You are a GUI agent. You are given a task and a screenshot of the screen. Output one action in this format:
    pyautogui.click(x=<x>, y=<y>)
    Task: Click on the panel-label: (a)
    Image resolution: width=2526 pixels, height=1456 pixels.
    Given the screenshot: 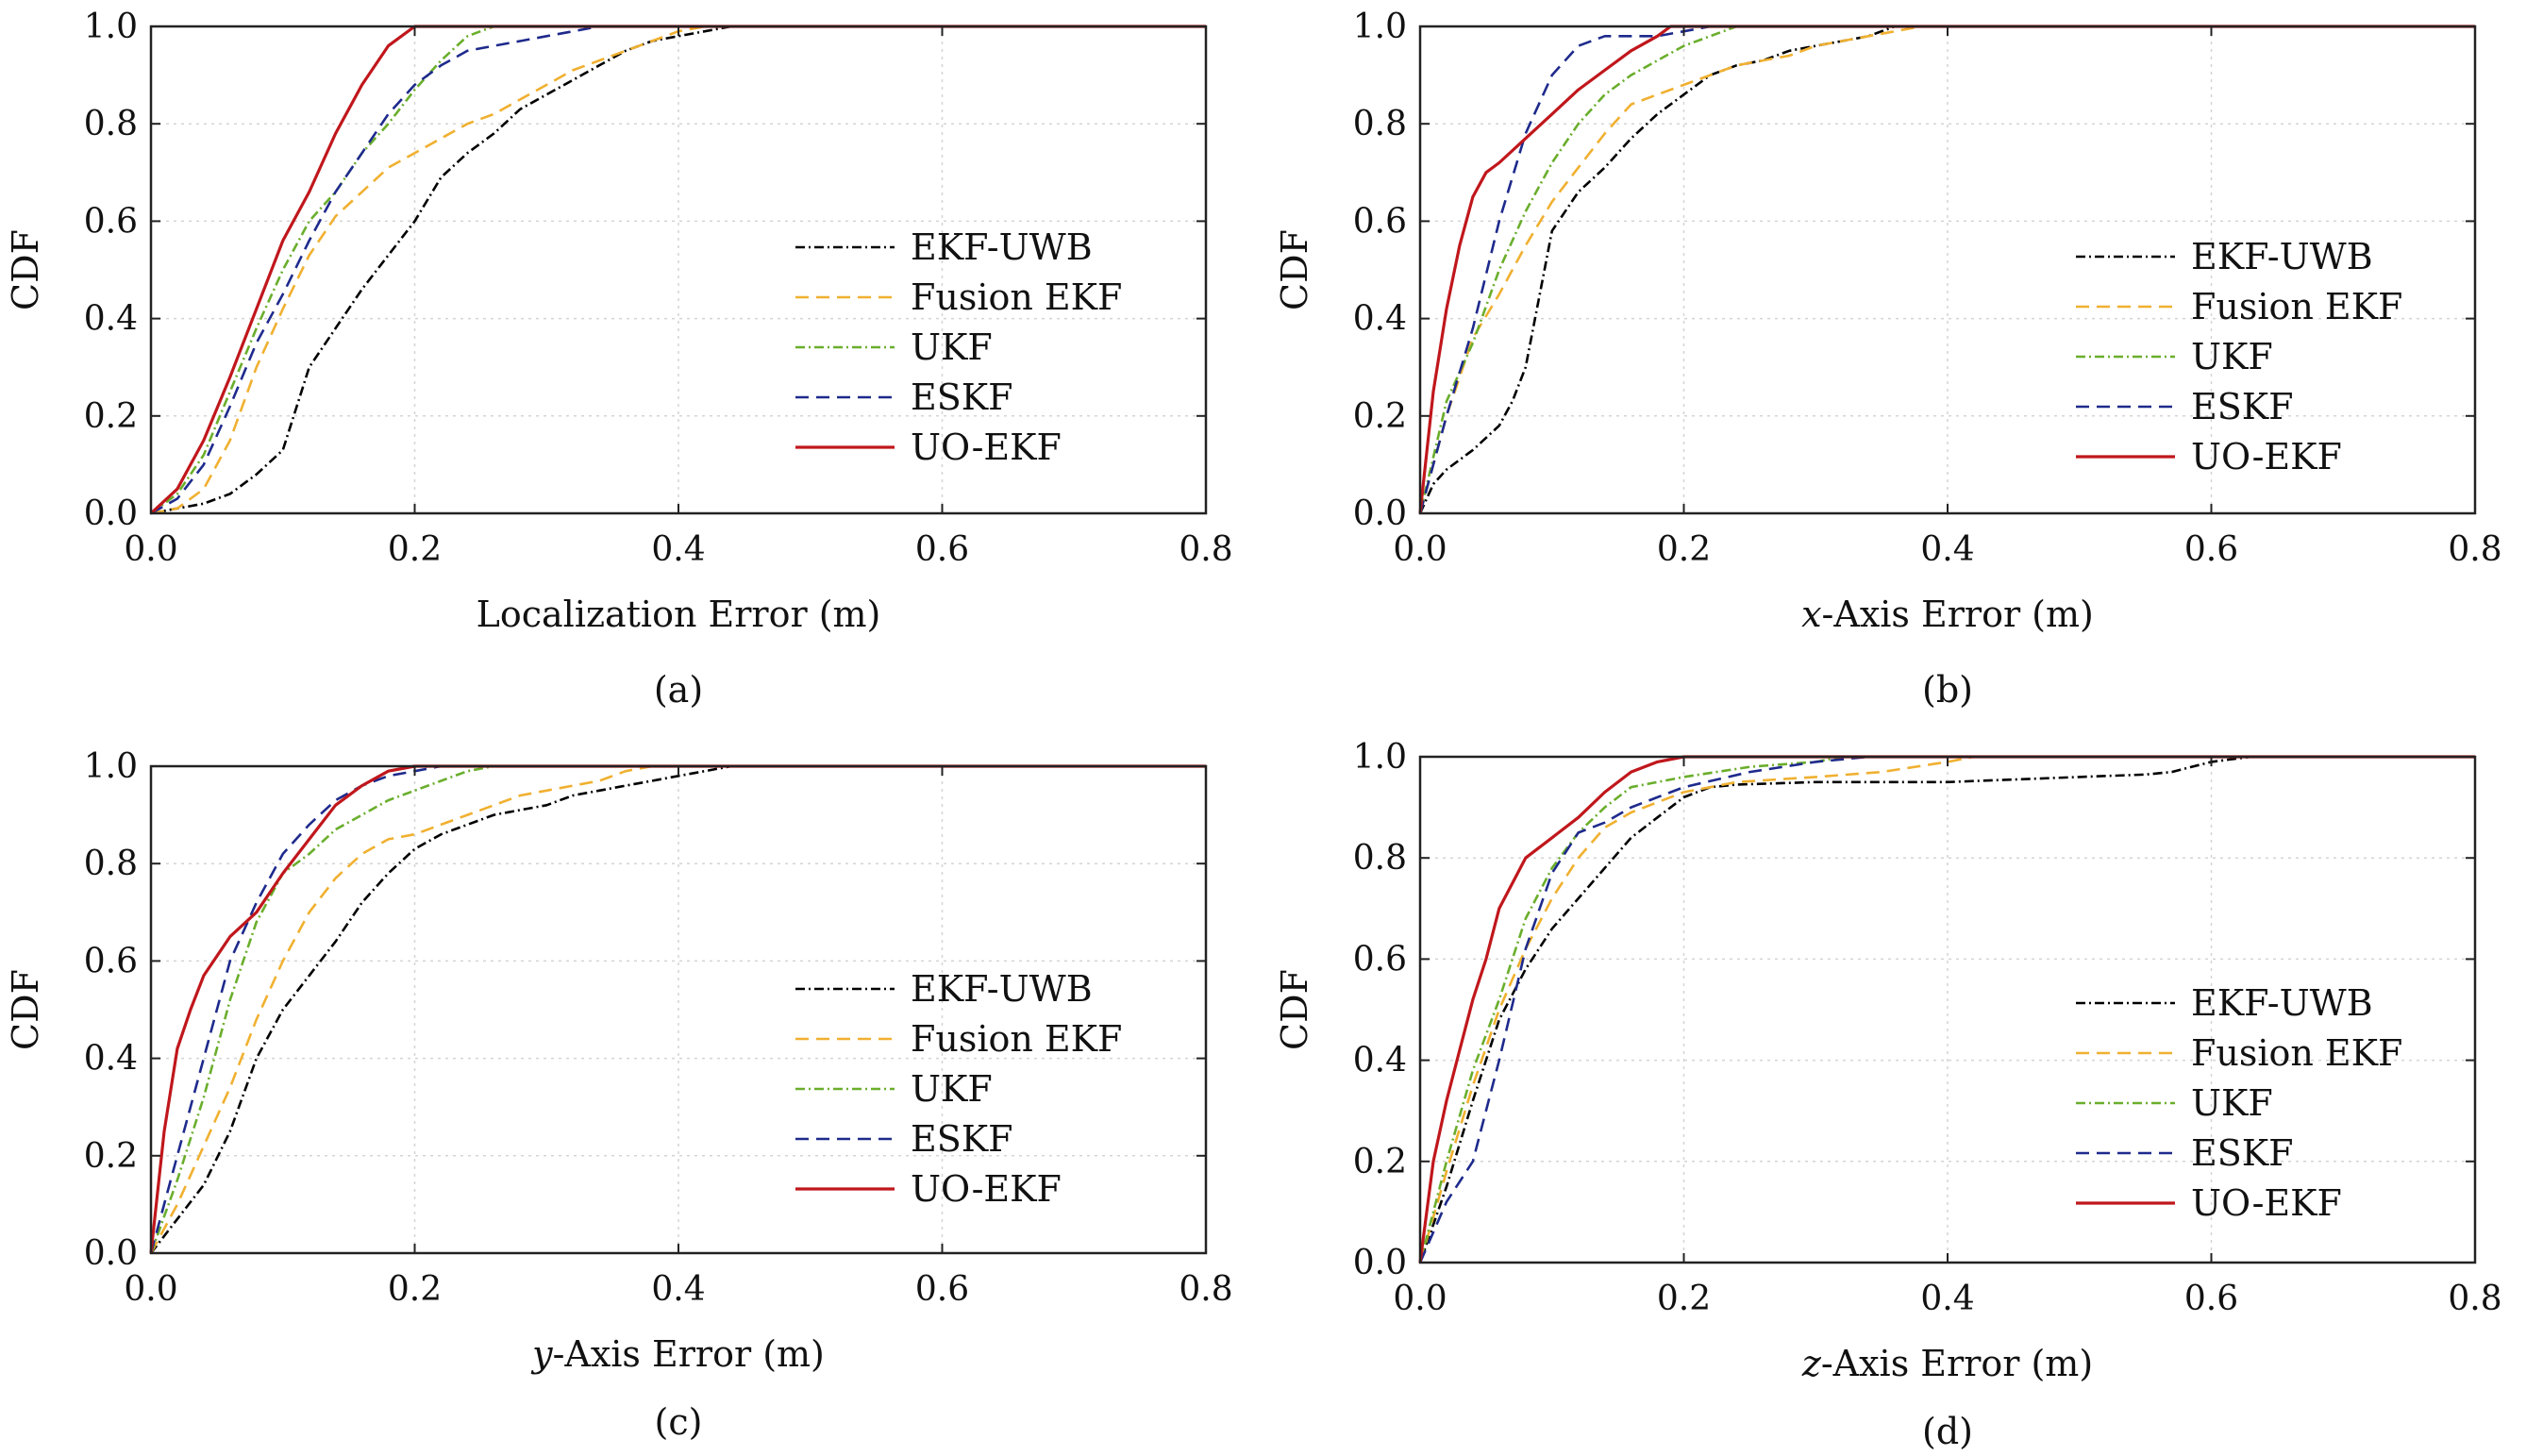 What is the action you would take?
    pyautogui.click(x=678, y=690)
    